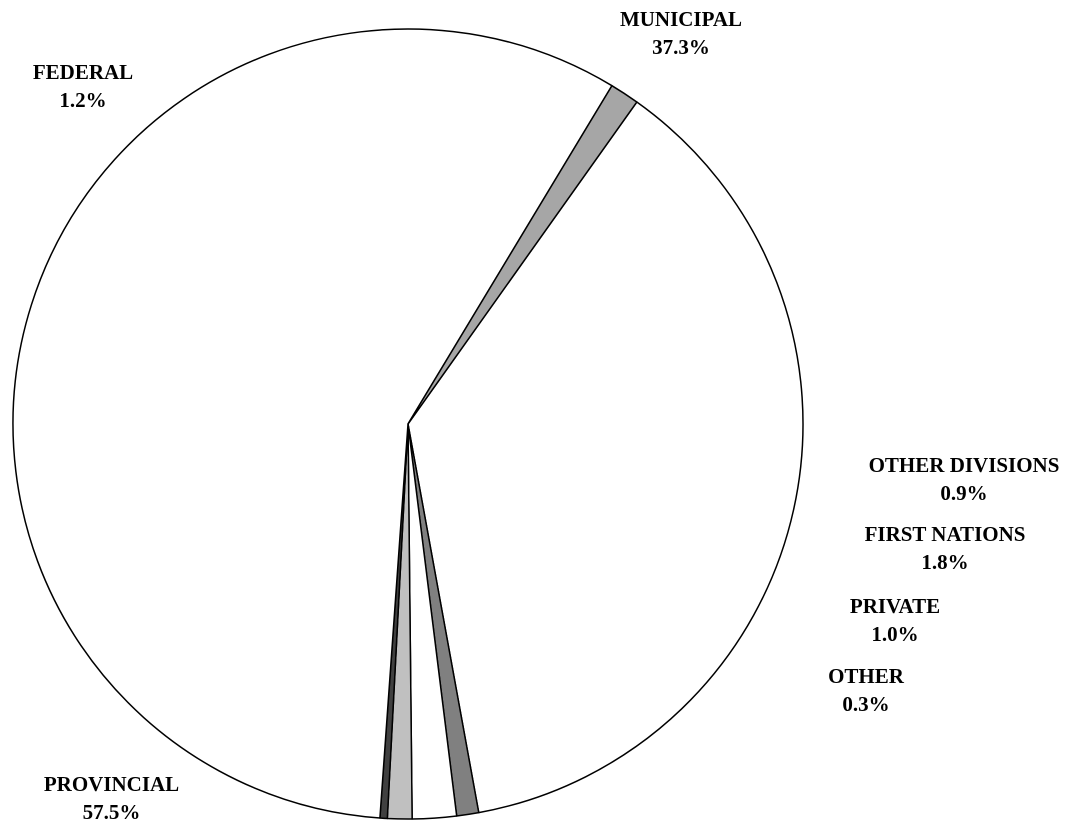 The image size is (1078, 827). What do you see at coordinates (945, 548) in the screenshot?
I see `slice-label-first-nations: FIRST NATIONS 1.8%` at bounding box center [945, 548].